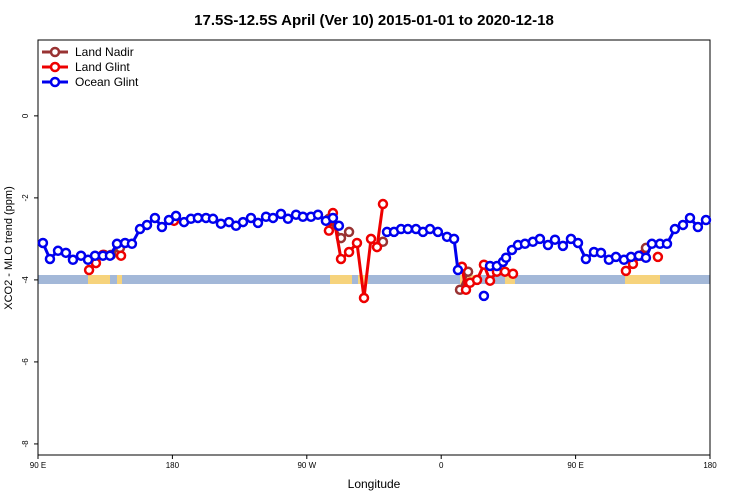  Describe the element at coordinates (441, 465) in the screenshot. I see `x-tick-label: 0` at that location.